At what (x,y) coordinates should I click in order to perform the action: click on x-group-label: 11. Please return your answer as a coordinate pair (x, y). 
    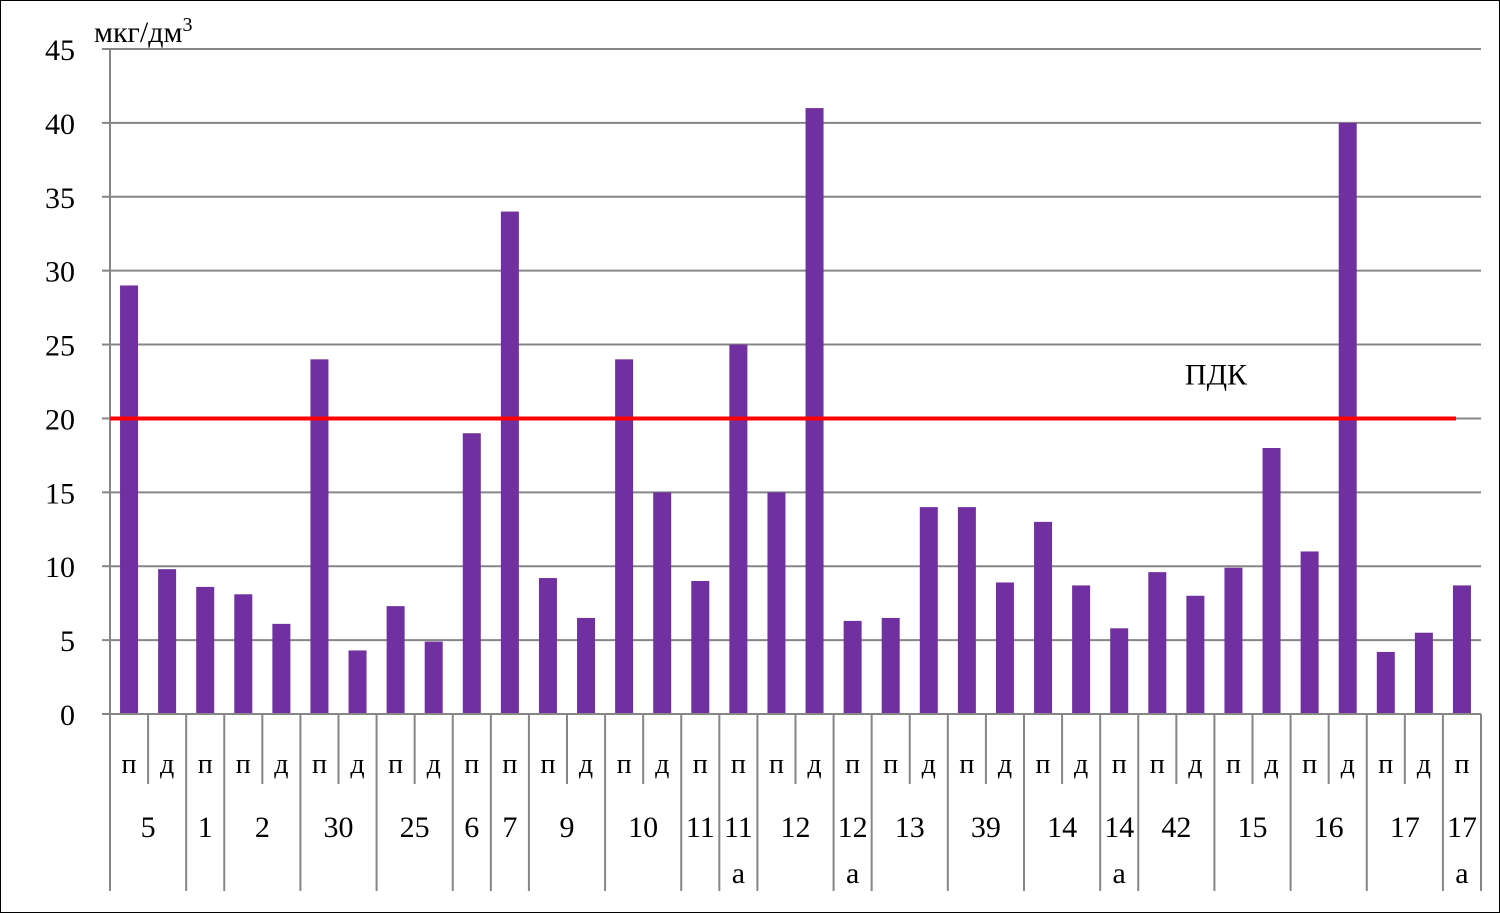
    Looking at the image, I should click on (738, 827).